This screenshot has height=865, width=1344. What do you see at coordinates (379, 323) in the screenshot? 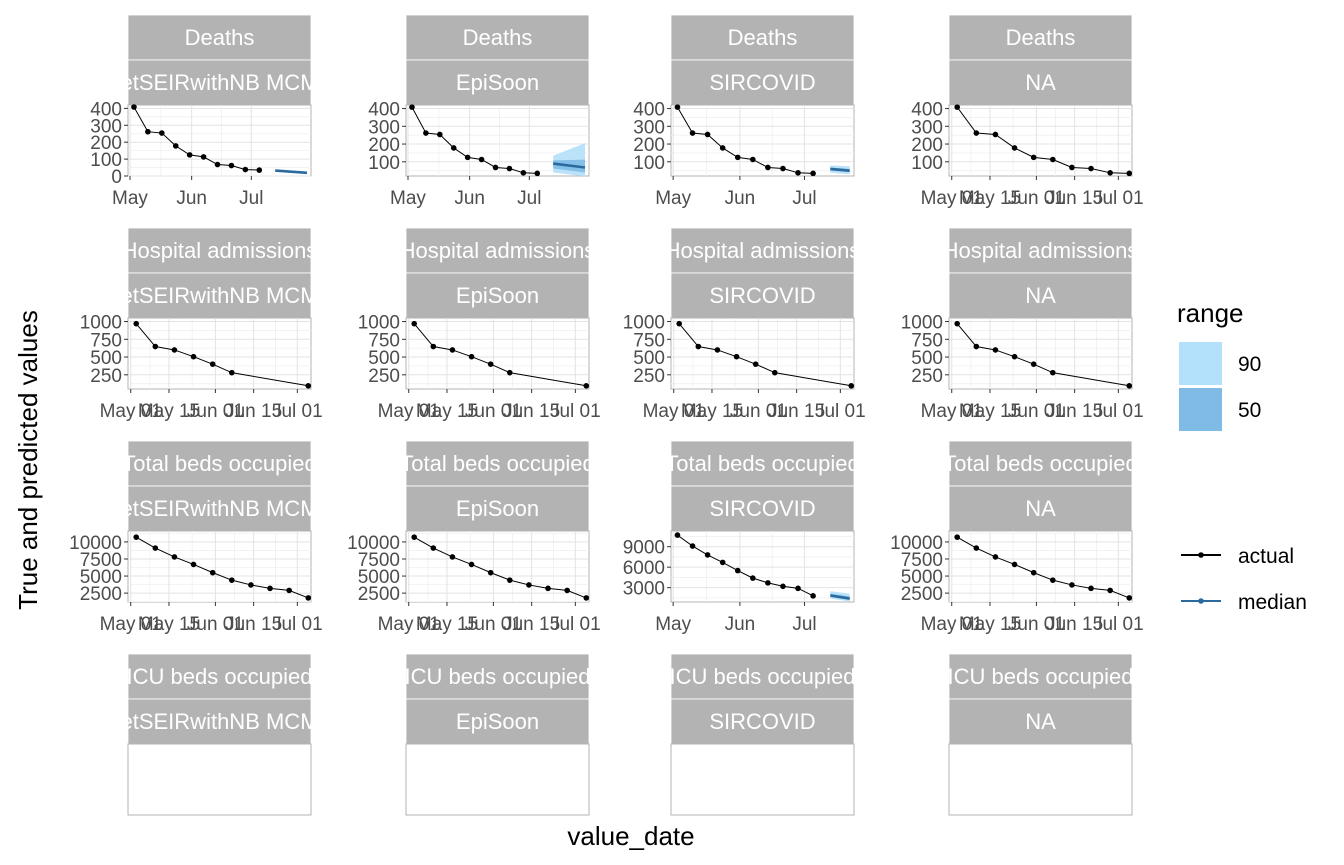
I see `y-tick-label: 1000` at bounding box center [379, 323].